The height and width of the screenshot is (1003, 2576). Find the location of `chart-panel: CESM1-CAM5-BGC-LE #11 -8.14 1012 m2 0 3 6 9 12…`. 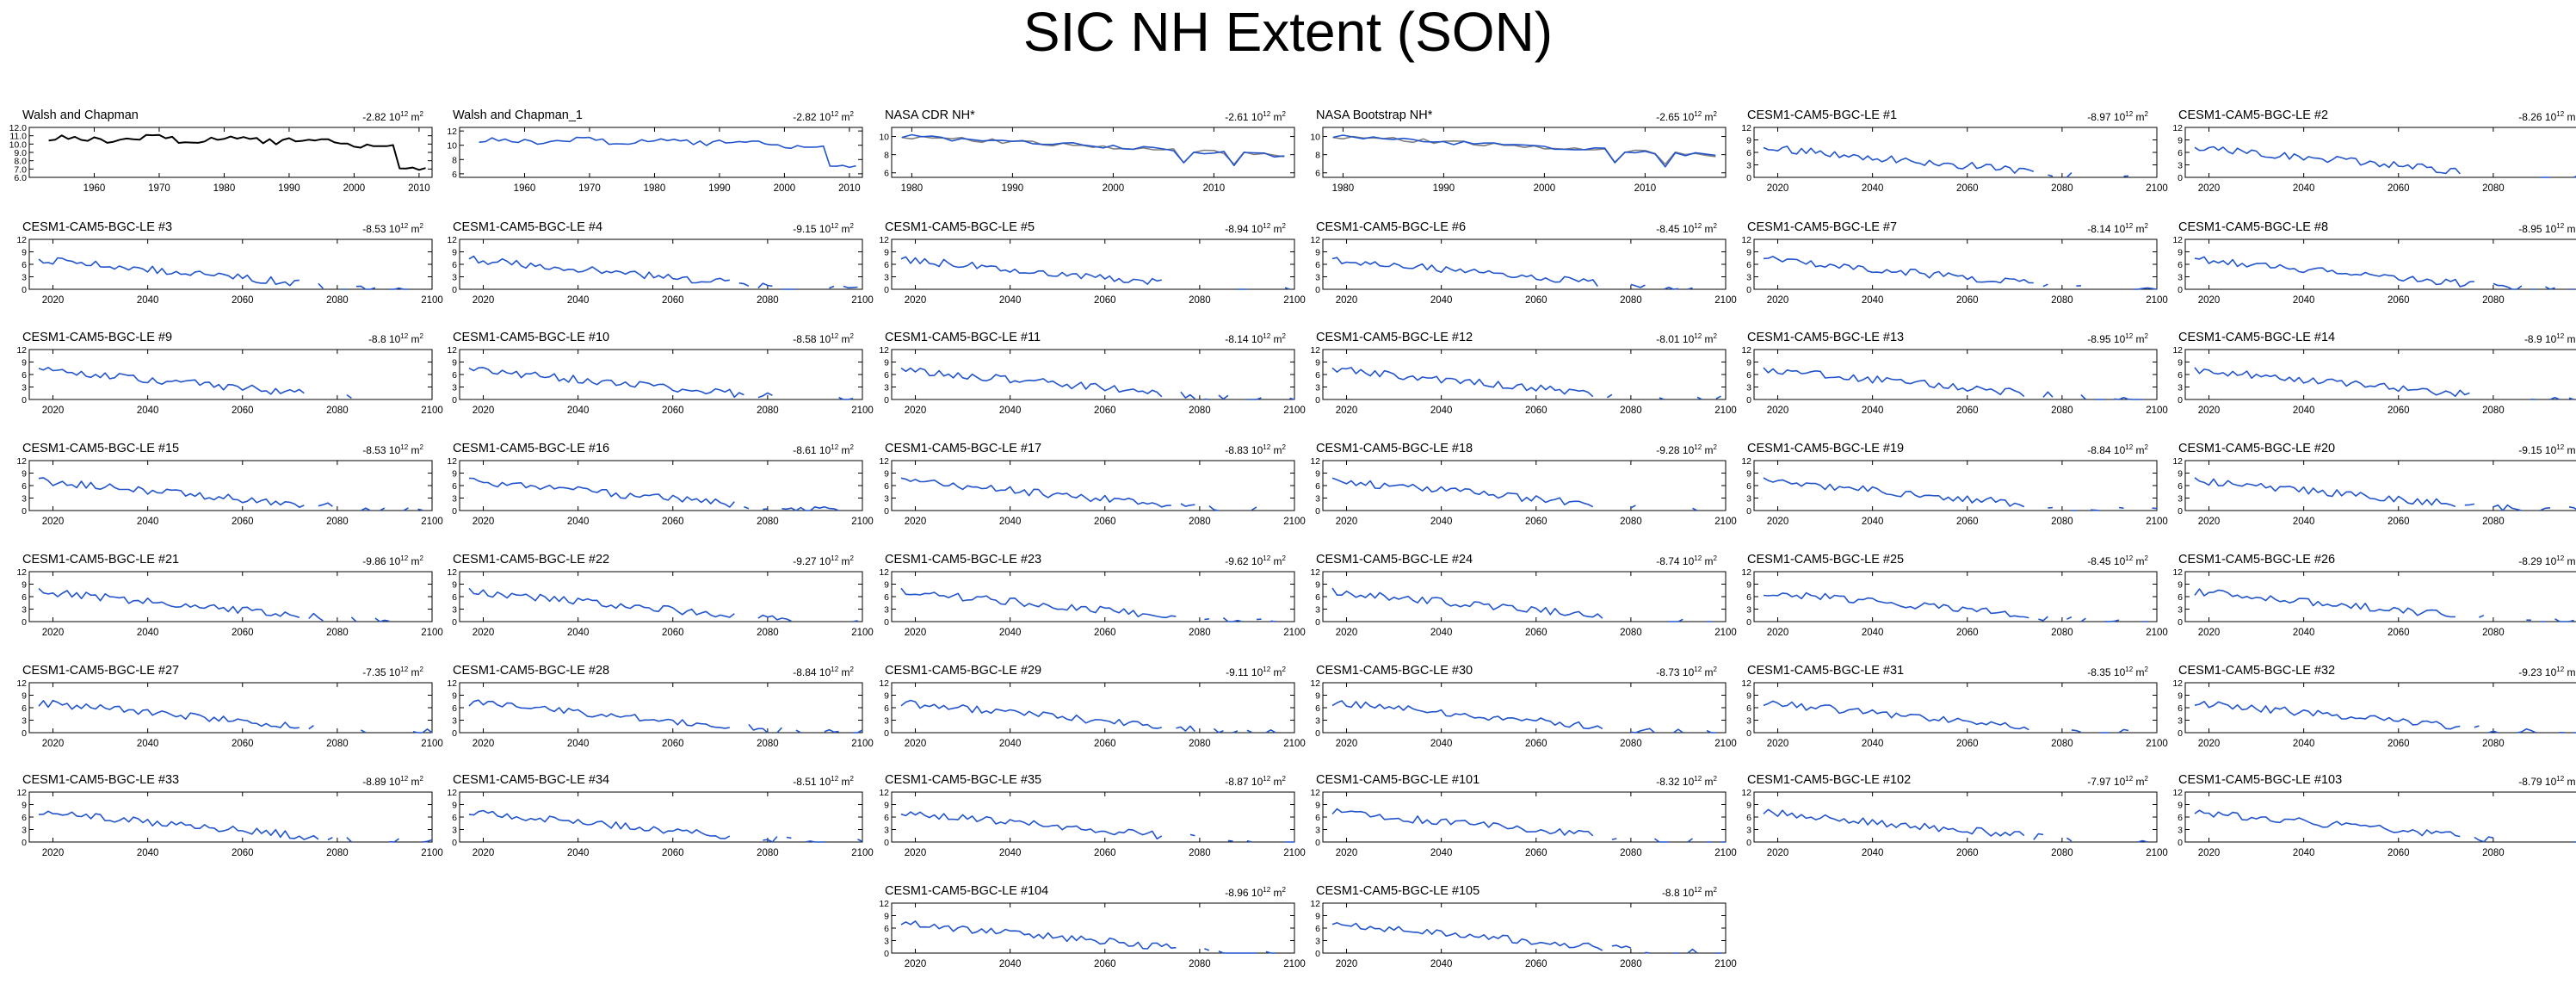

chart-panel: CESM1-CAM5-BGC-LE #11 -8.14 1012 m2 0 3 6 9 12… is located at coordinates (1089, 379).